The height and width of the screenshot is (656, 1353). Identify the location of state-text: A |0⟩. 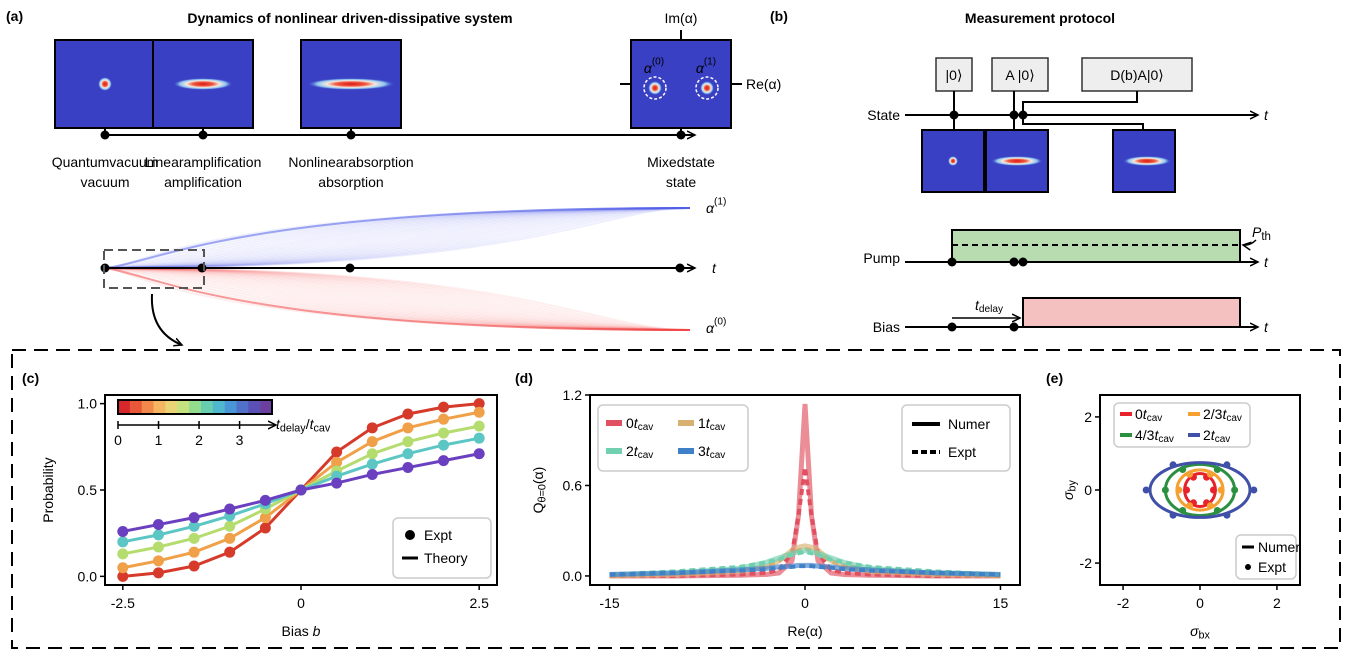
(1019, 75).